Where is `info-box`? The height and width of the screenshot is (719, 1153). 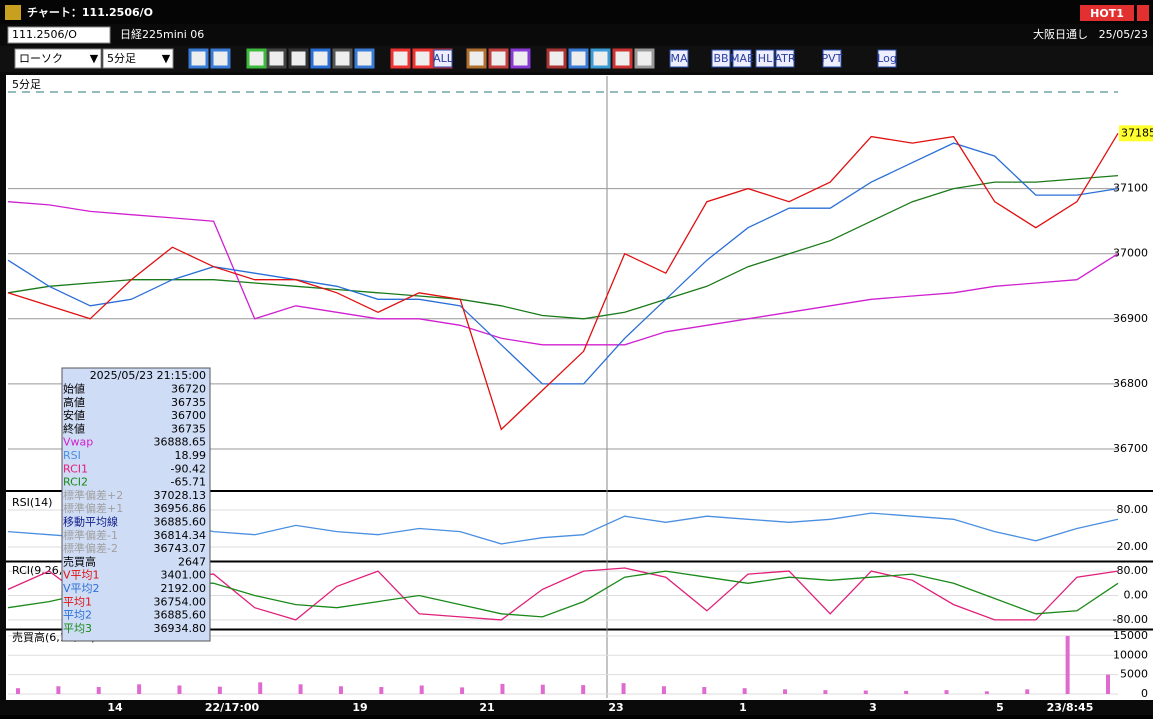 info-box is located at coordinates (136, 504).